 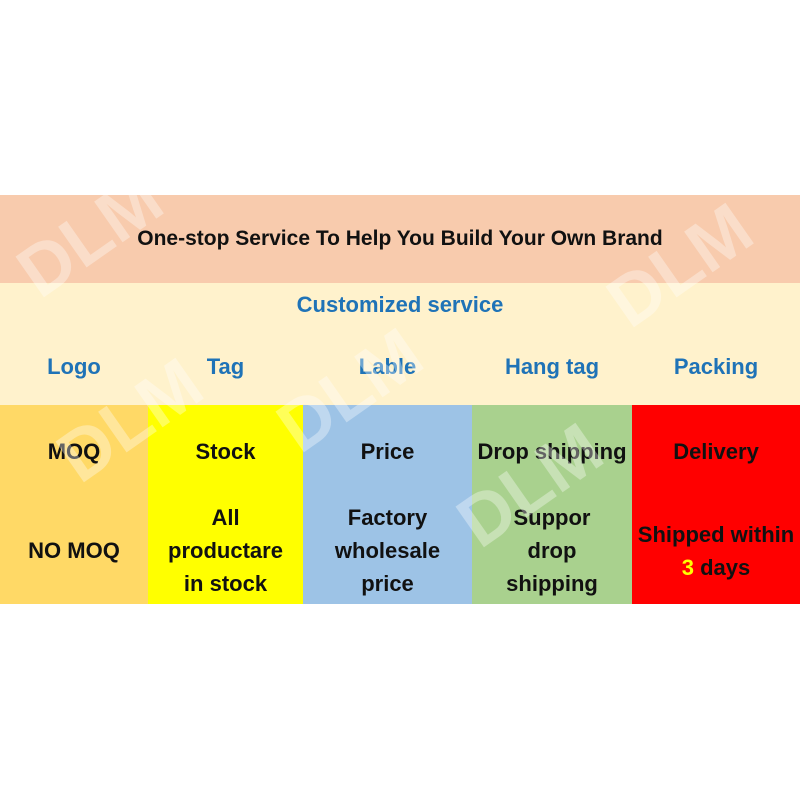 What do you see at coordinates (74, 504) in the screenshot?
I see `column-logo: MOQ NO MOQ` at bounding box center [74, 504].